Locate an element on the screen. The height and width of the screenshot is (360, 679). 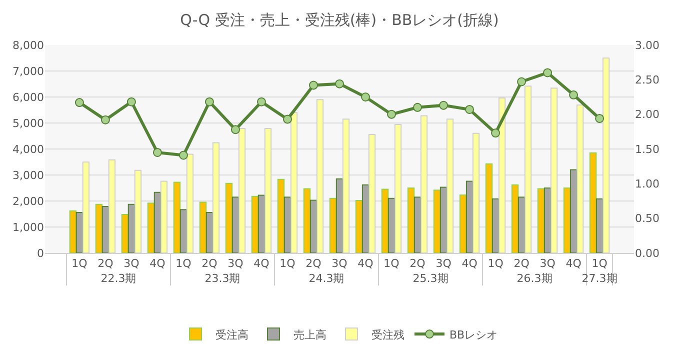
text: 22.3期 is located at coordinates (118, 279).